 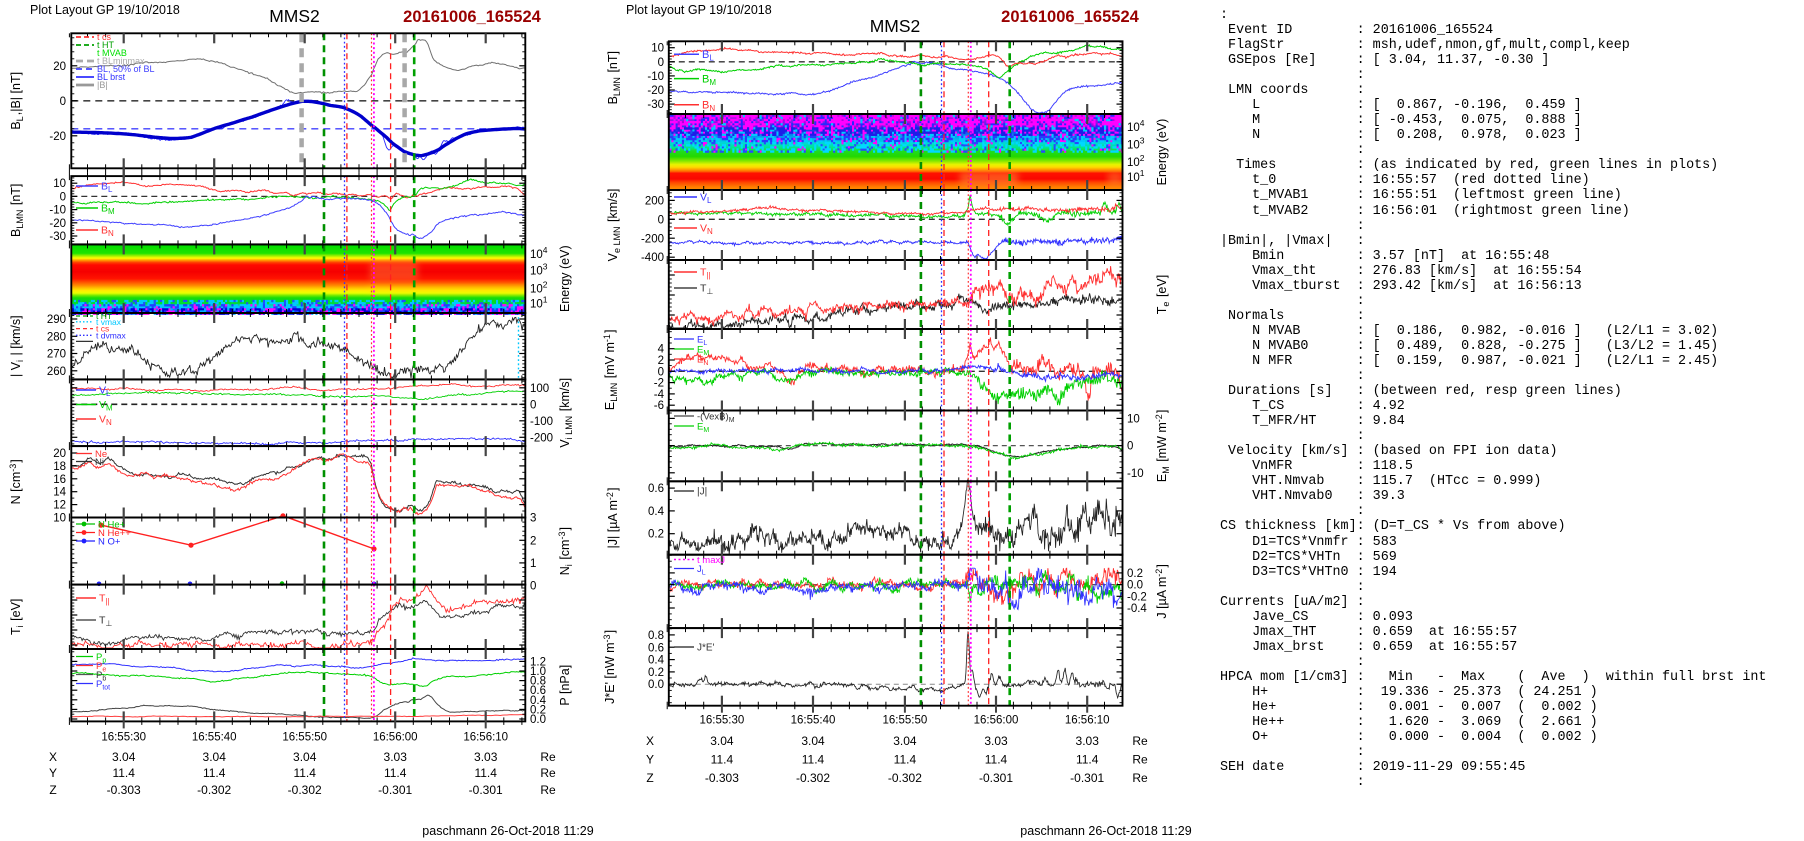 What do you see at coordinates (101, 454) in the screenshot?
I see `svg-text: Ne` at bounding box center [101, 454].